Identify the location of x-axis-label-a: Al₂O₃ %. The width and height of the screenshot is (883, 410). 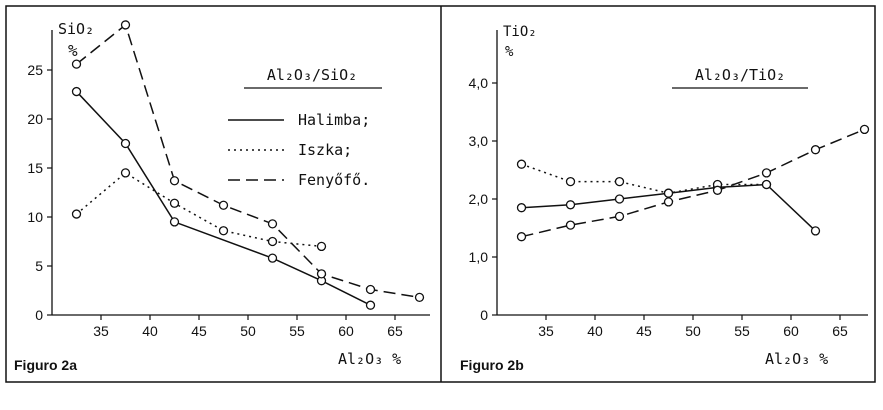
(369, 359).